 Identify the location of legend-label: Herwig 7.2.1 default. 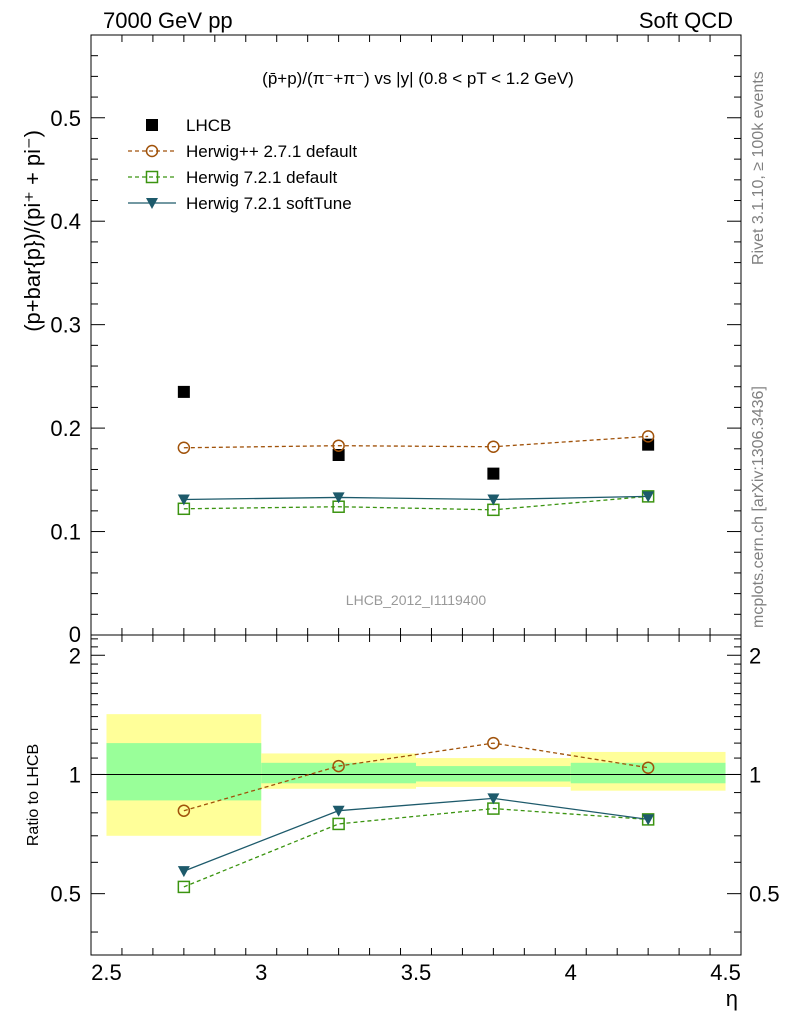
(261, 177).